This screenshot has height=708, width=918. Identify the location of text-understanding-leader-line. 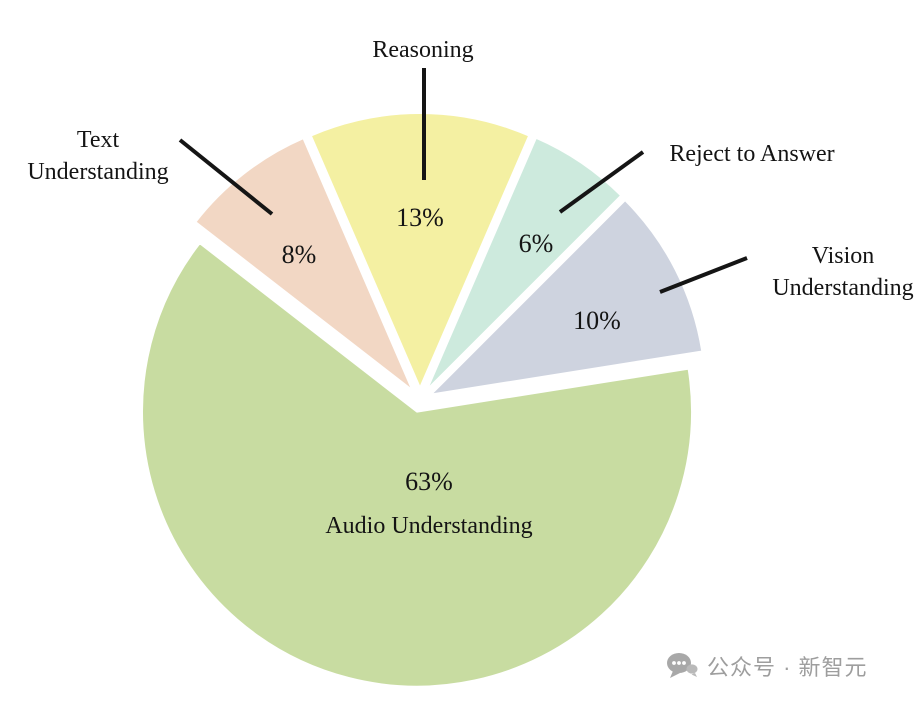
(226, 177).